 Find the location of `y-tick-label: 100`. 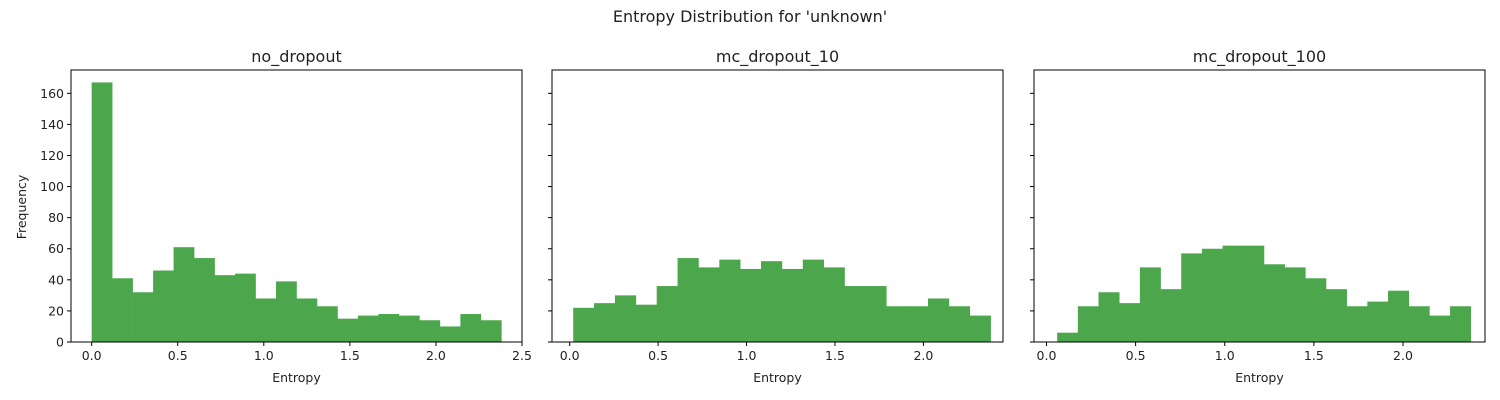

y-tick-label: 100 is located at coordinates (52, 186).